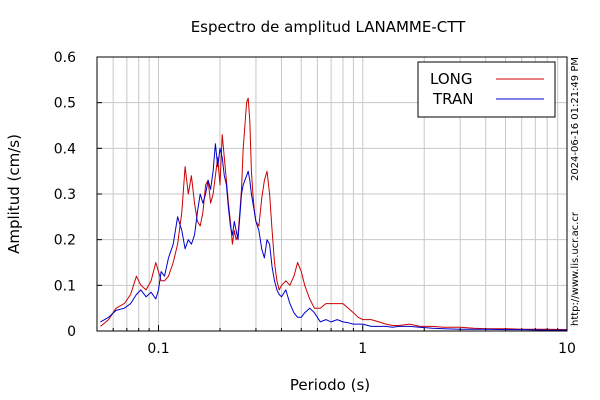  Describe the element at coordinates (575, 119) in the screenshot. I see `timestamp-label: 2024-06-16 01:21:49 PM` at that location.